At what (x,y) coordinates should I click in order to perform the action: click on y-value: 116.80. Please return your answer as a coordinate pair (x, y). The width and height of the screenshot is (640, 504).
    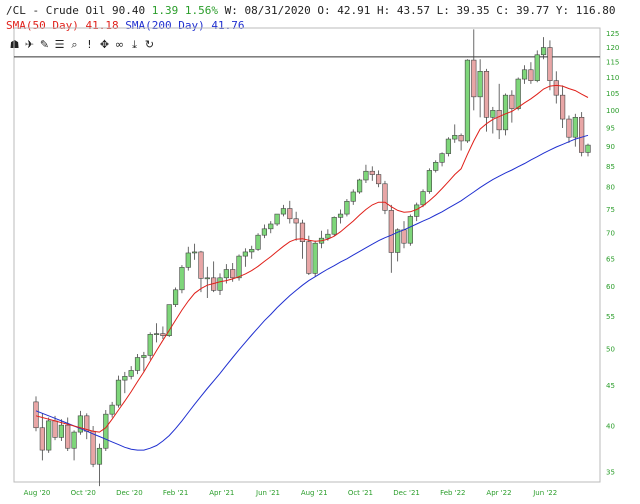
    Looking at the image, I should click on (595, 10).